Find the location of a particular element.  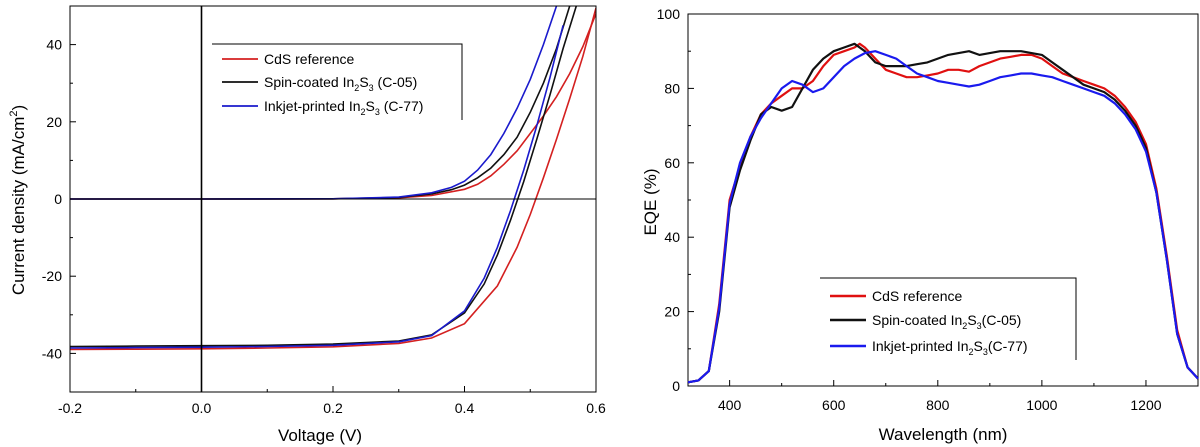

jv-legend-label-1-part: Spin-coated In is located at coordinates (309, 82).